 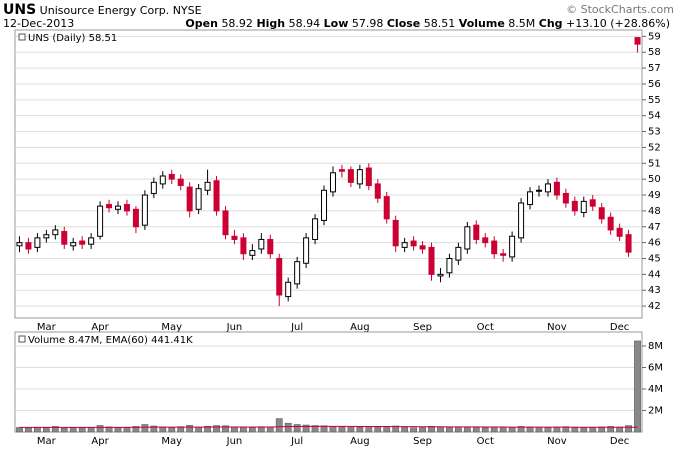 What do you see at coordinates (439, 23) in the screenshot?
I see `close-value: 58.51` at bounding box center [439, 23].